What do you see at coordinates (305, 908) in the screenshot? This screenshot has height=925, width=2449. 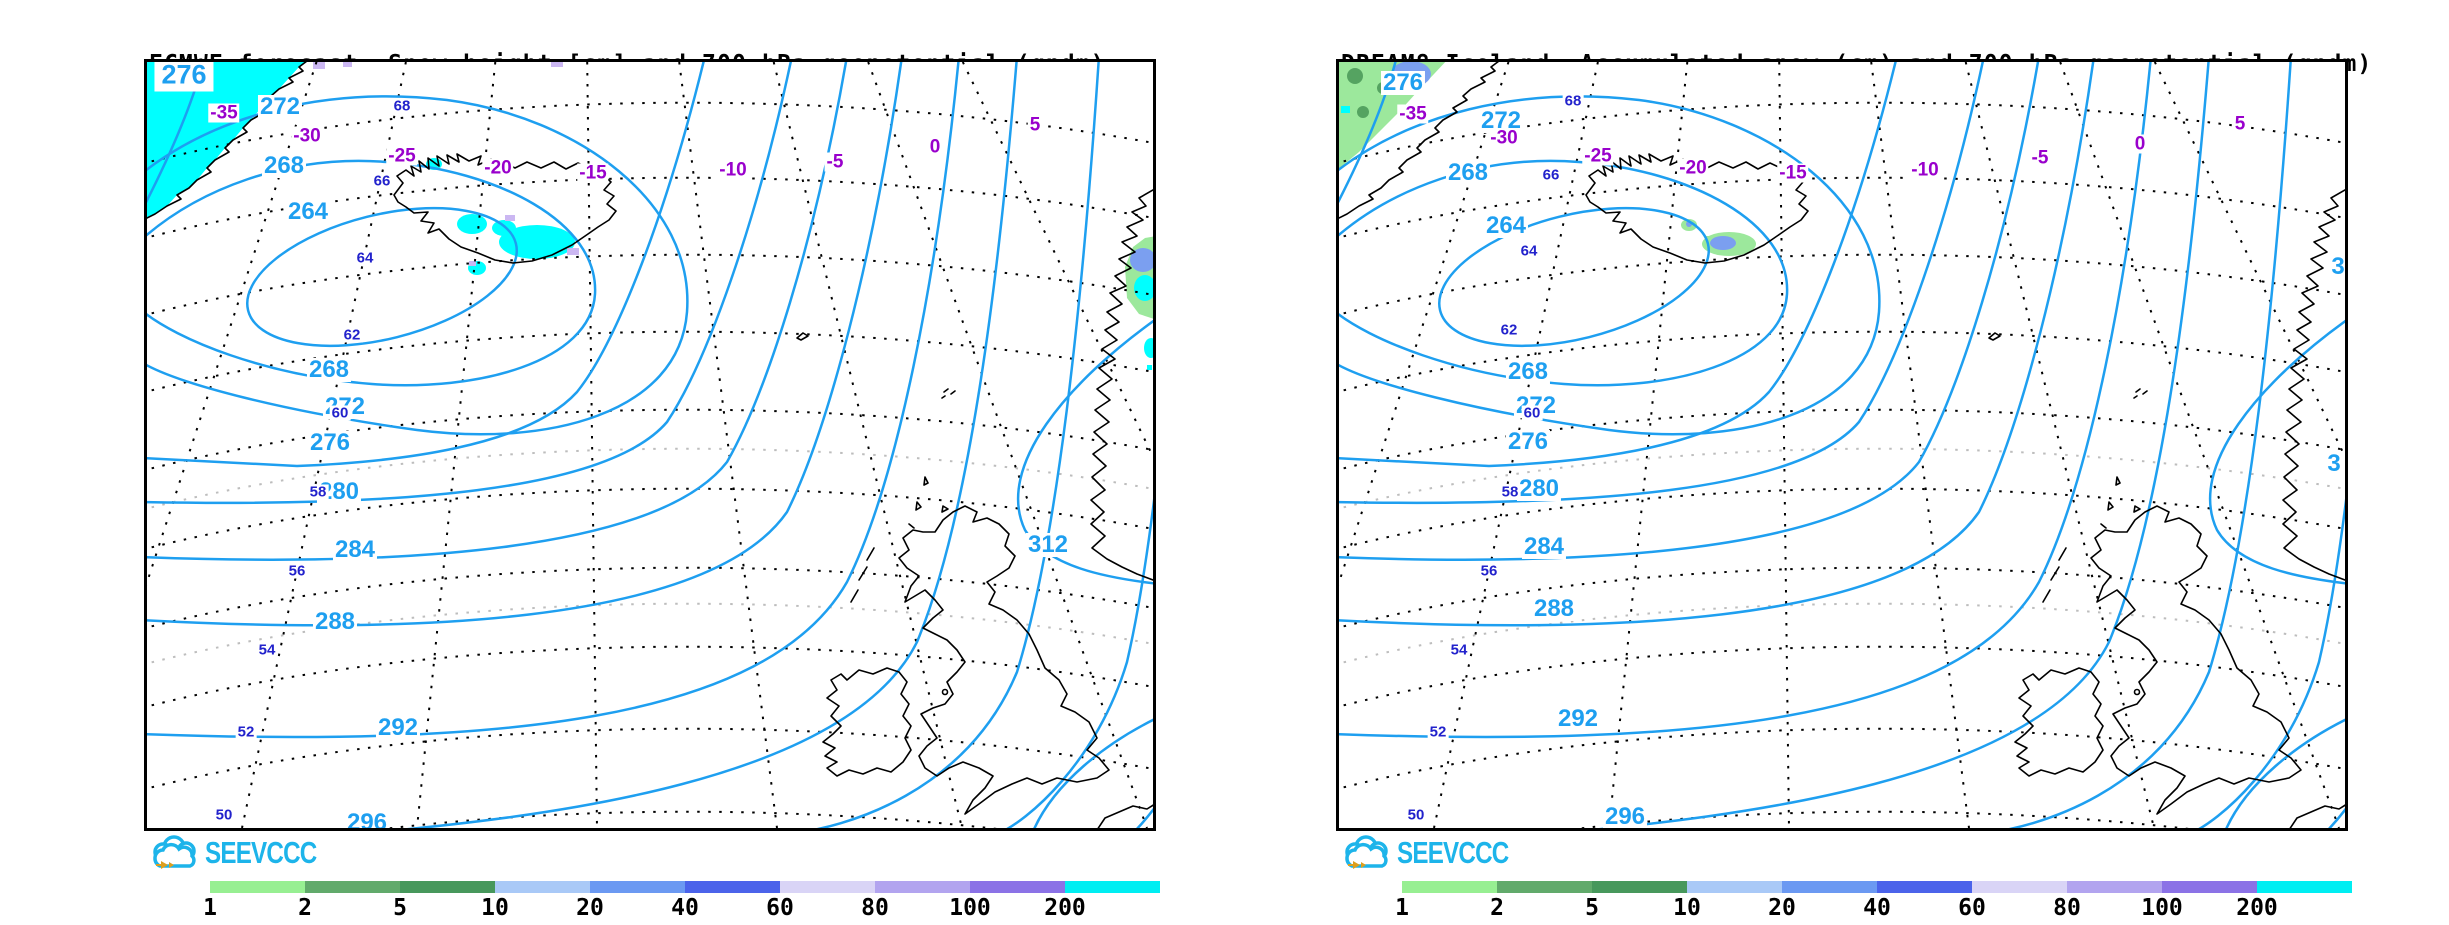 I see `legend-value-label: 2` at bounding box center [305, 908].